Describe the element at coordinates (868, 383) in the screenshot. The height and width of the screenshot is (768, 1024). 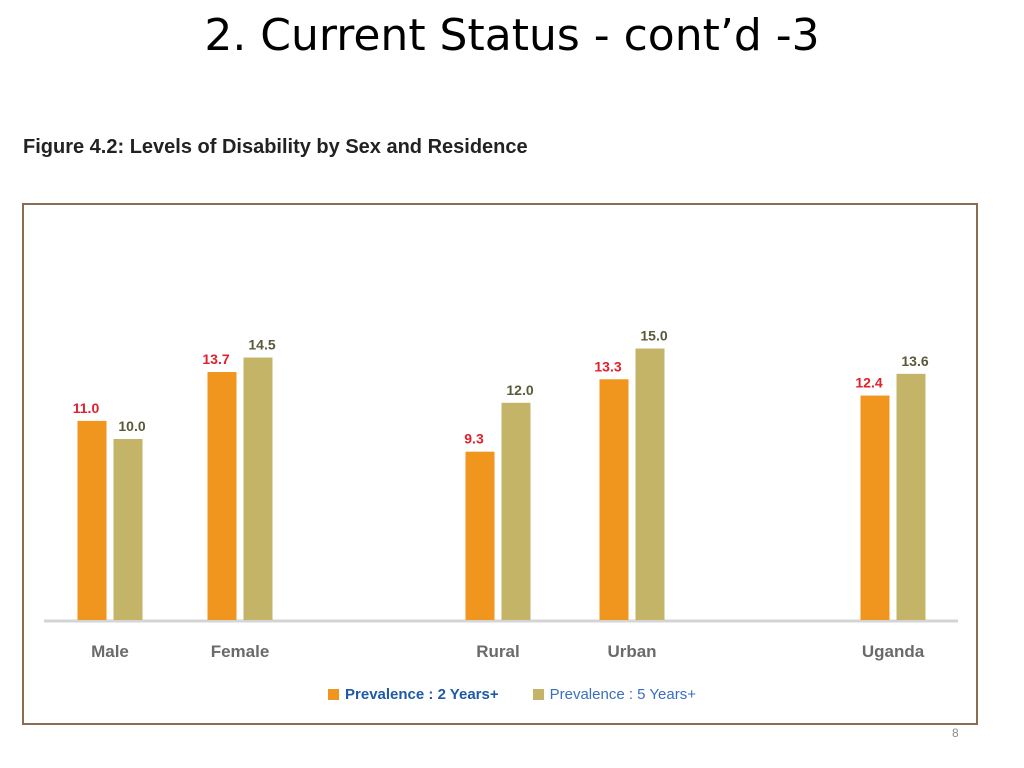
I see `data-label-uganda-2-years: 12.4` at that location.